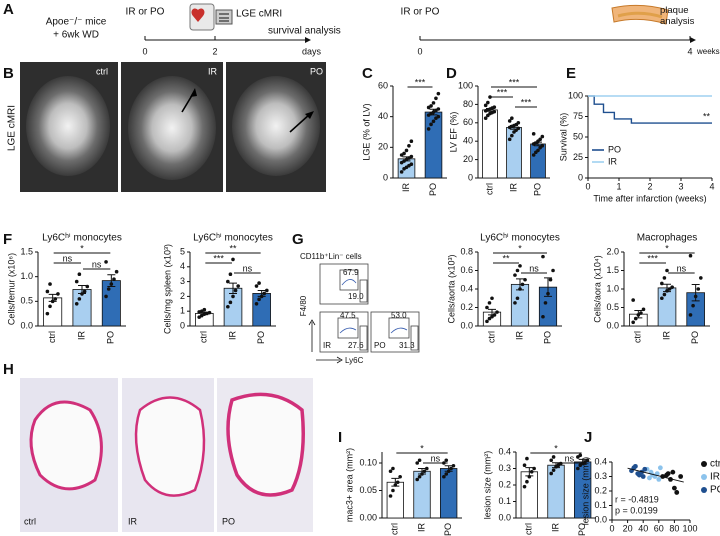  What do you see at coordinates (422, 448) in the screenshot?
I see `significance-label: *` at bounding box center [422, 448].